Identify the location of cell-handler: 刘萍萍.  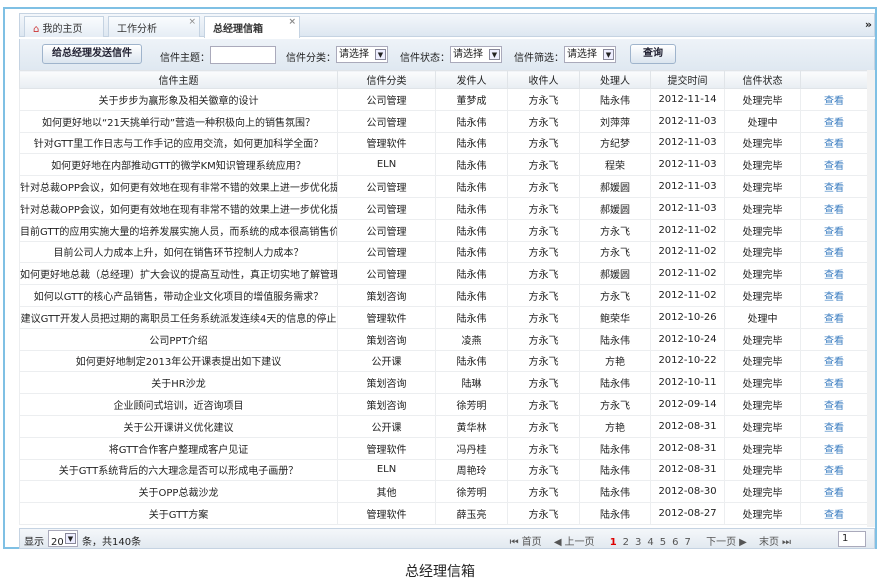
(615, 121).